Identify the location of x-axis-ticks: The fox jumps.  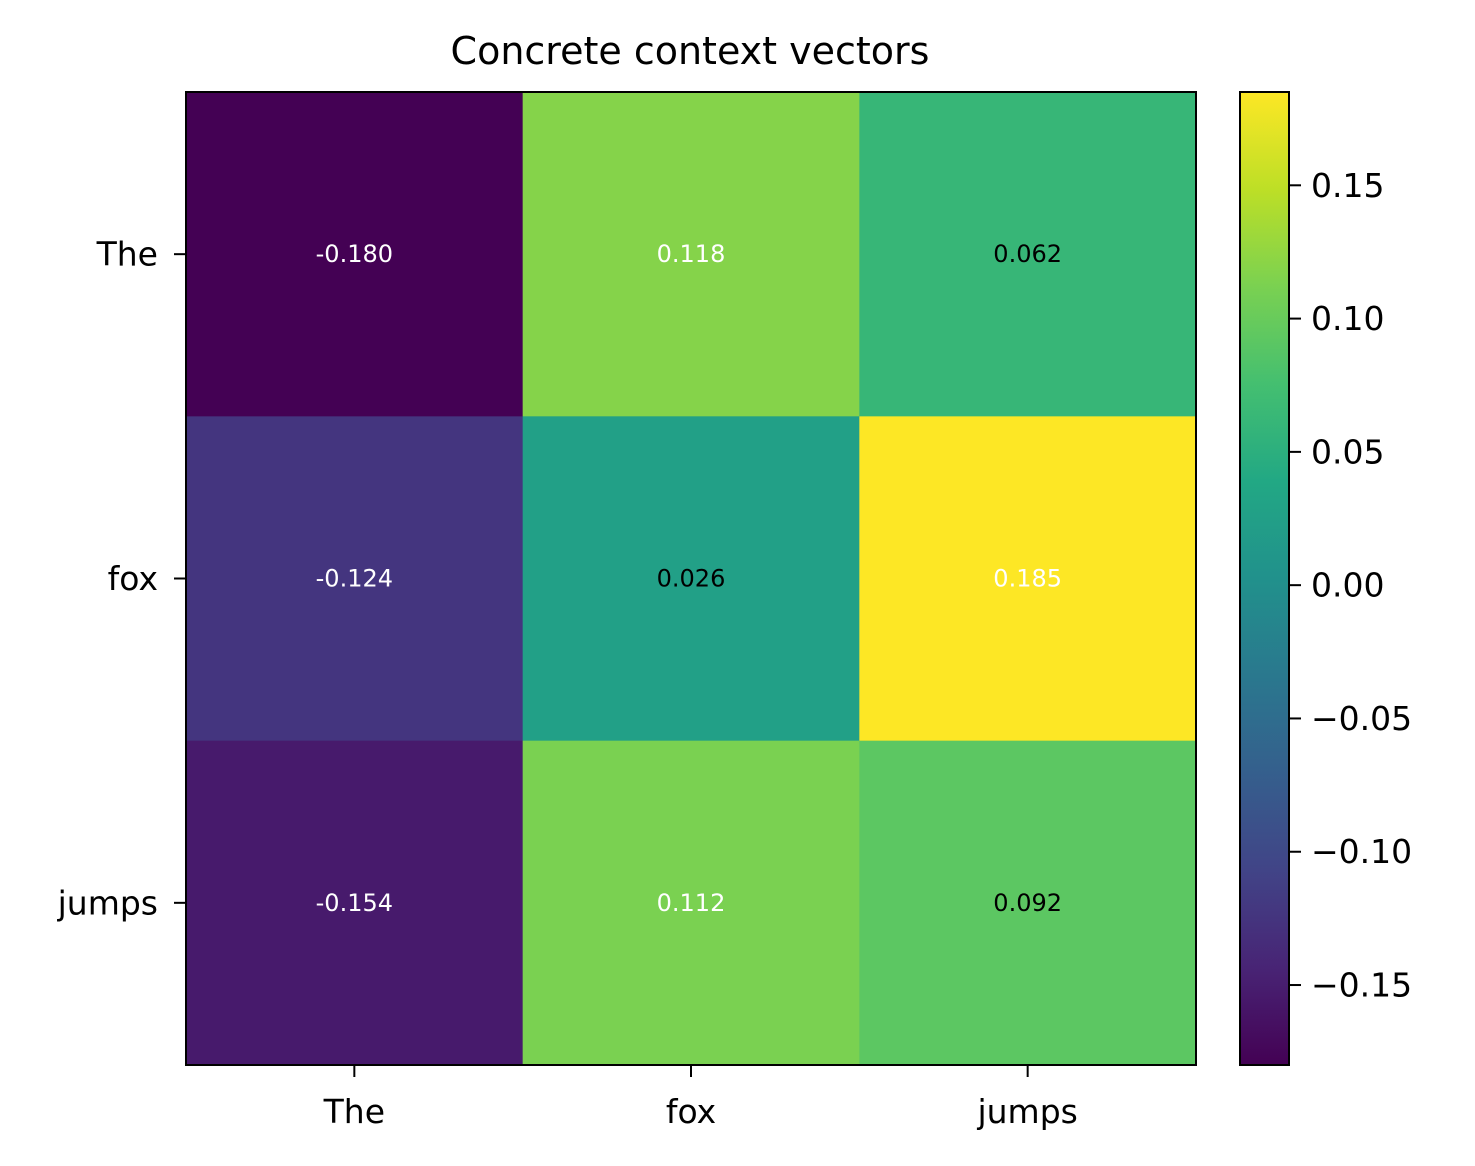
(700, 1098).